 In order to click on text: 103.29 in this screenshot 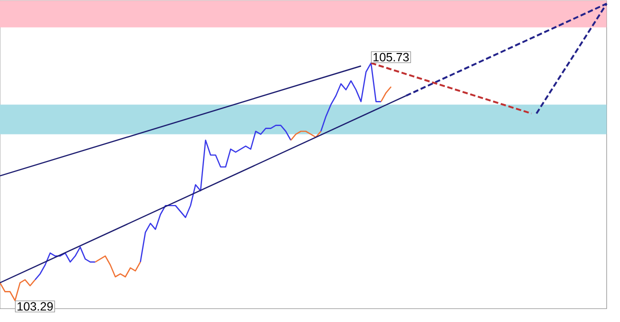, I will do `click(35, 306)`.